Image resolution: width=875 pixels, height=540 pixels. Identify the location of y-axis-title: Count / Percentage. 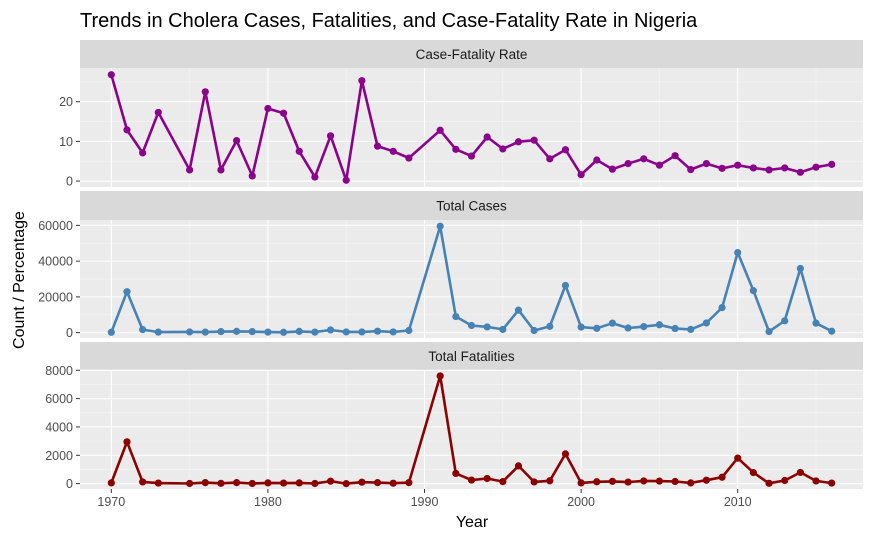
(19, 280).